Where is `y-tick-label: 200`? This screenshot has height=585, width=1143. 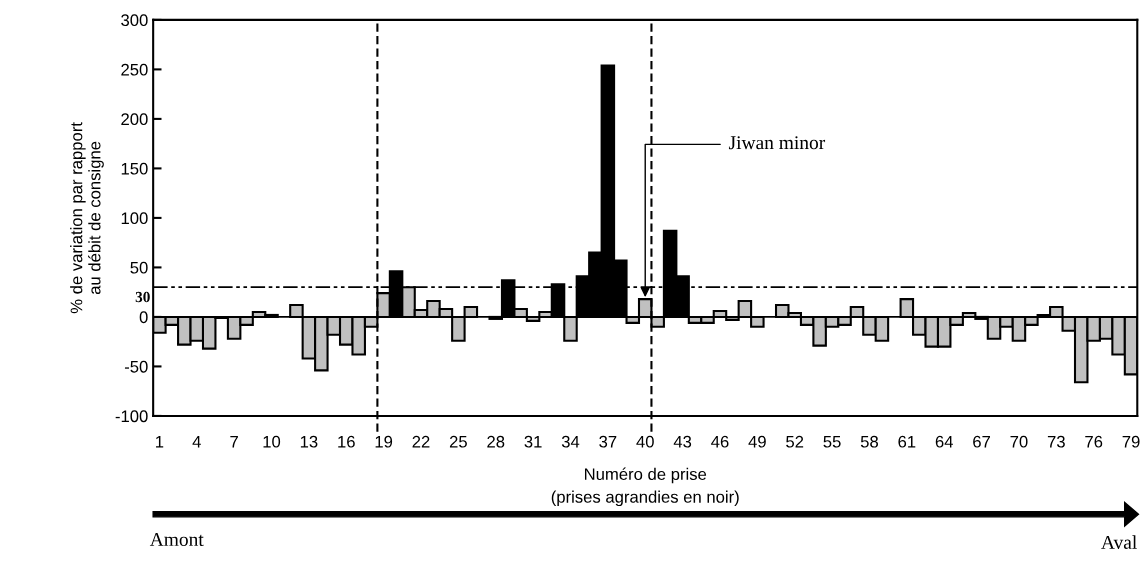
y-tick-label: 200 is located at coordinates (134, 119).